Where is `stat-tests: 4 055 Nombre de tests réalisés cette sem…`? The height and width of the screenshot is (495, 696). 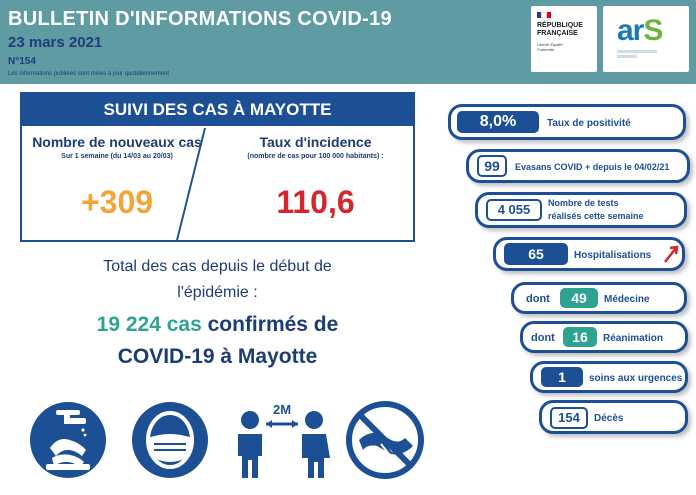 stat-tests: 4 055 Nombre de tests réalisés cette sem… is located at coordinates (581, 210).